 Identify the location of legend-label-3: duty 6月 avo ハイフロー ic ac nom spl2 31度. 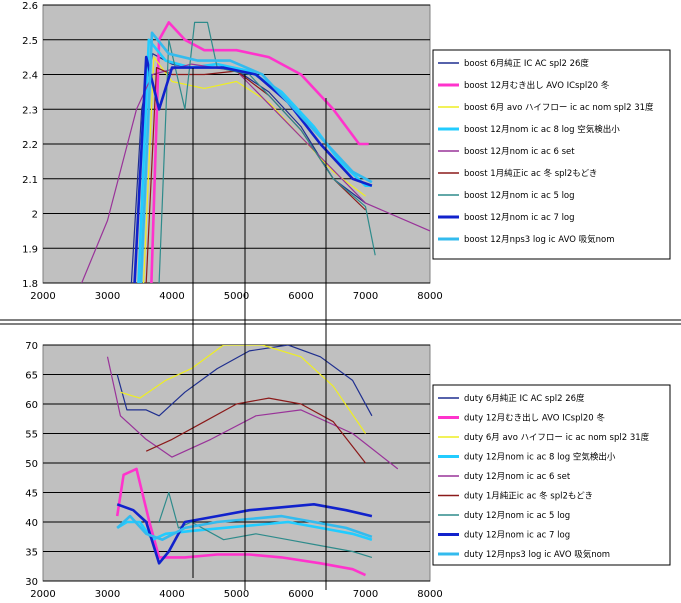
(557, 437).